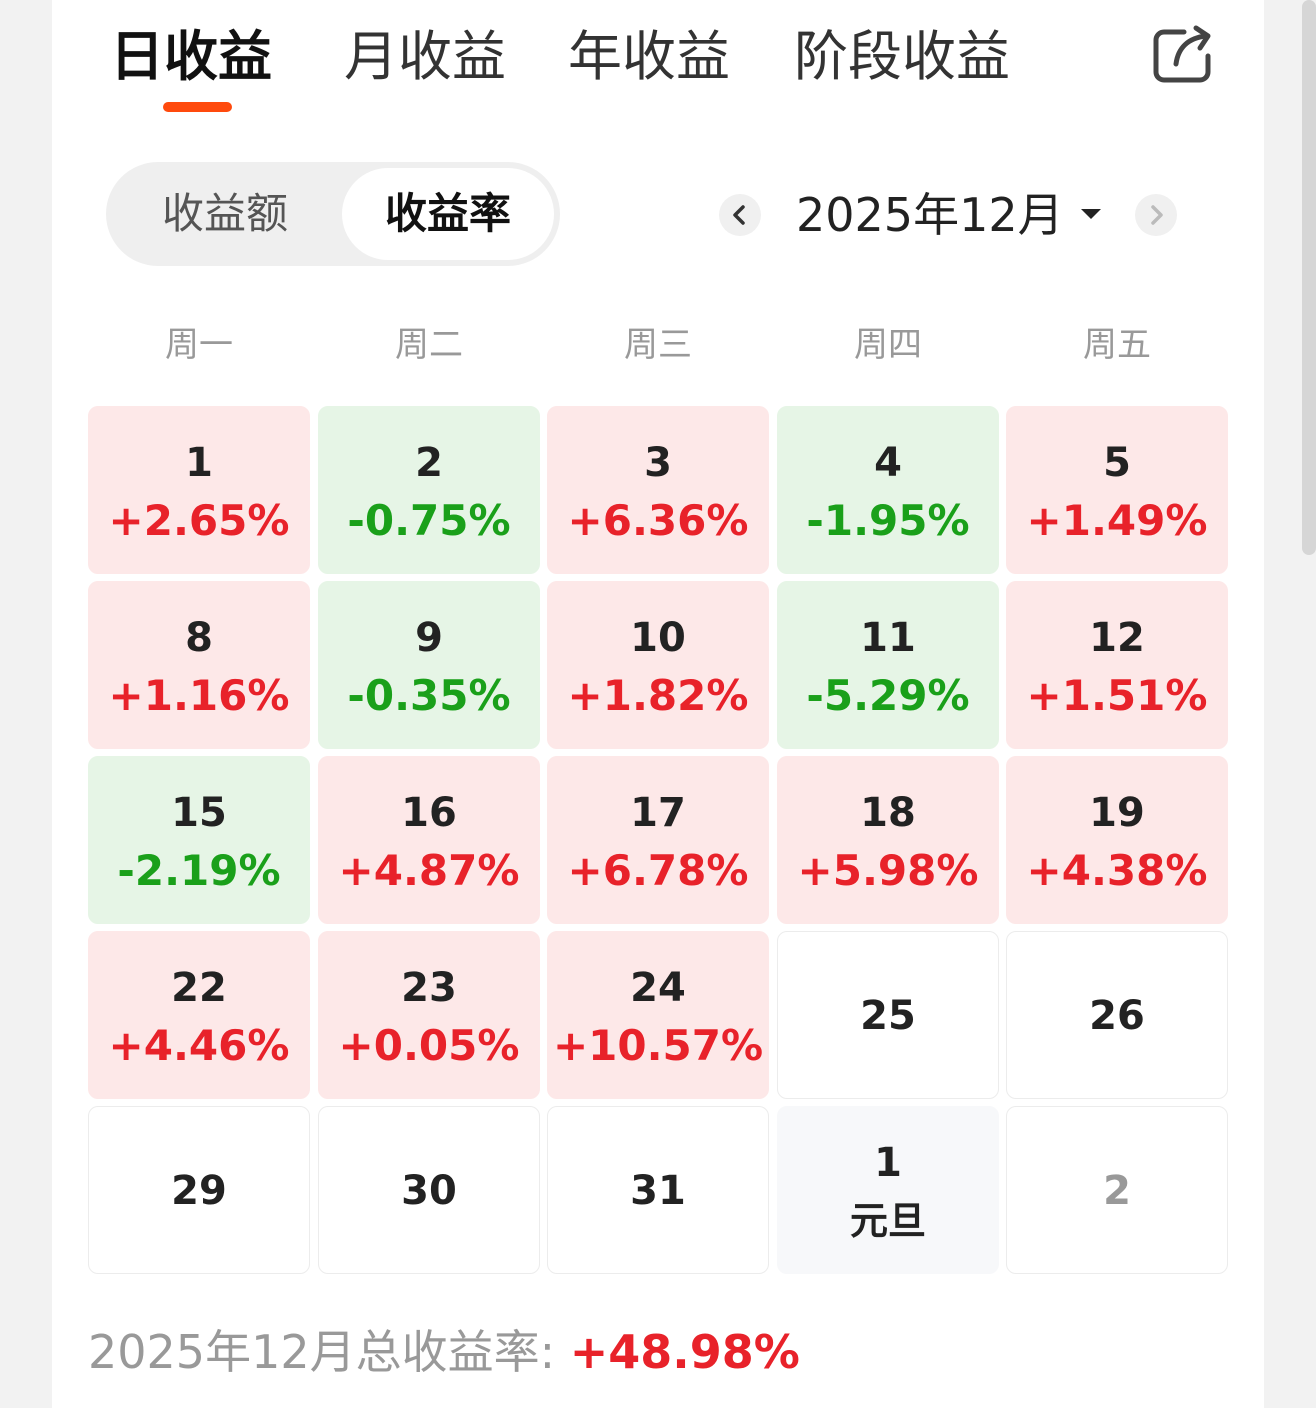 The width and height of the screenshot is (1316, 1408). Describe the element at coordinates (1117, 695) in the screenshot. I see `day-rate: +1.51%` at that location.